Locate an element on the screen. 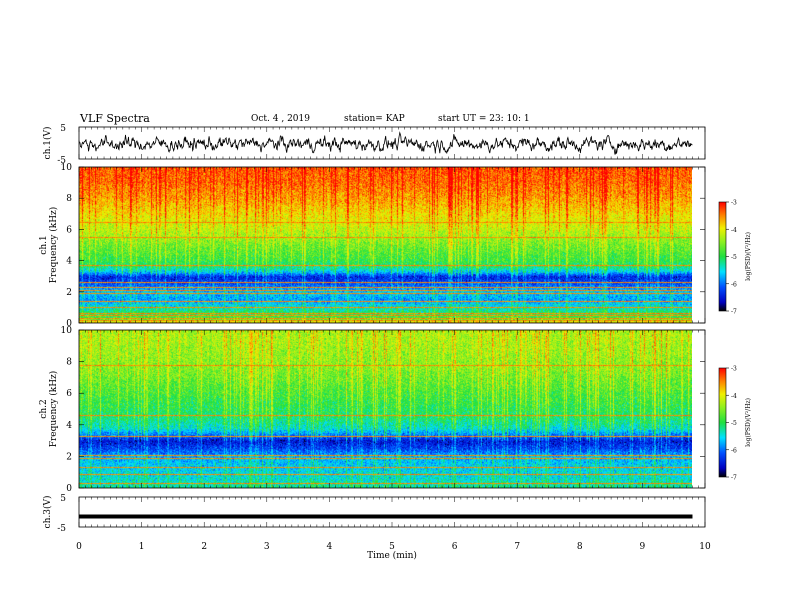 Image resolution: width=792 pixels, height=612 pixels. xtick-label: 5 is located at coordinates (392, 547).